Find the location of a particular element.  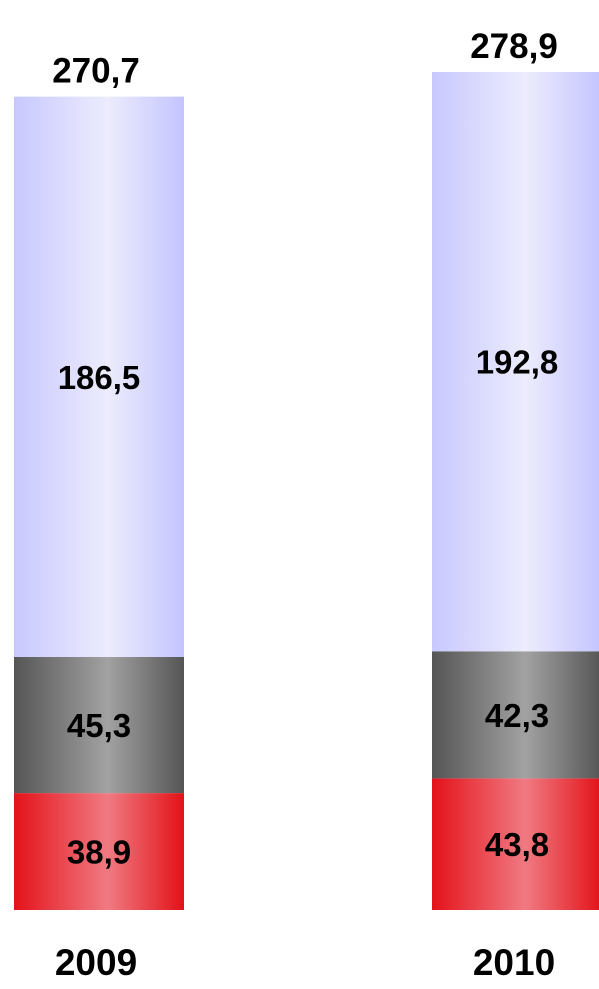

category-label-2010: 2010 is located at coordinates (514, 962).